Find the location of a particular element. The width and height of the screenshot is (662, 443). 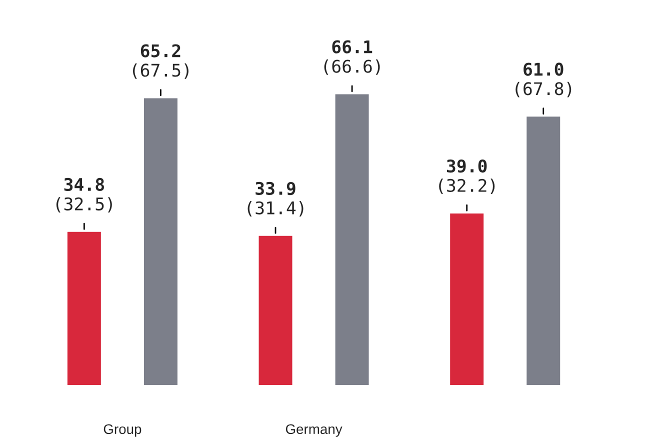

data-label: 66.1 (66.6) is located at coordinates (352, 57).